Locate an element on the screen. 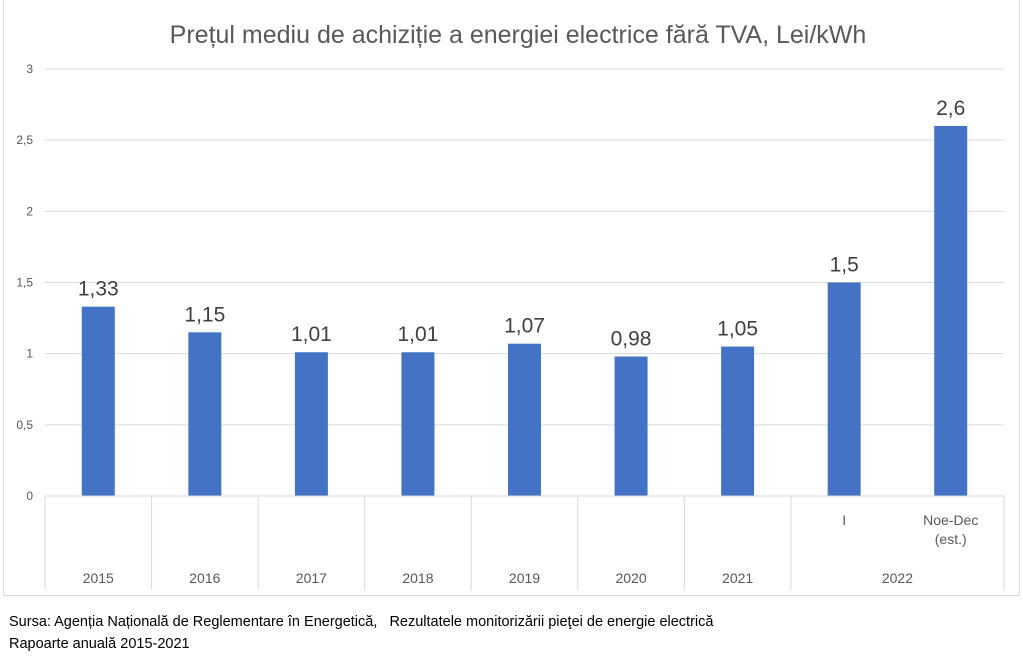  data-label: 1,5 is located at coordinates (844, 265).